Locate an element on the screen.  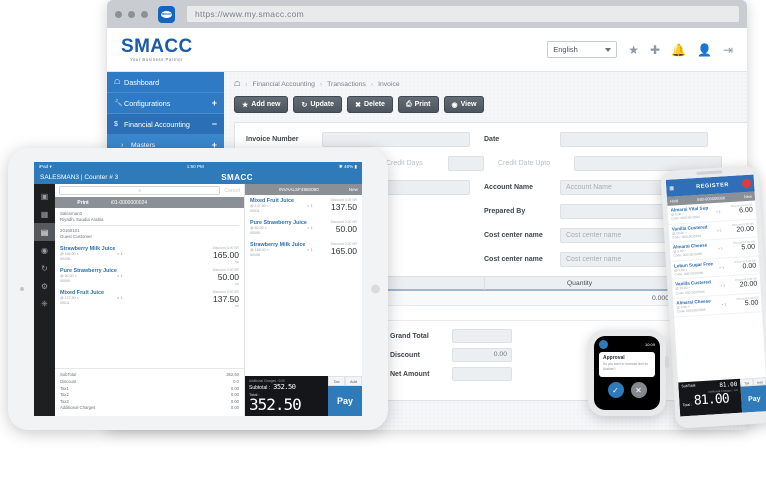
cart-icon is located at coordinates (746, 183).